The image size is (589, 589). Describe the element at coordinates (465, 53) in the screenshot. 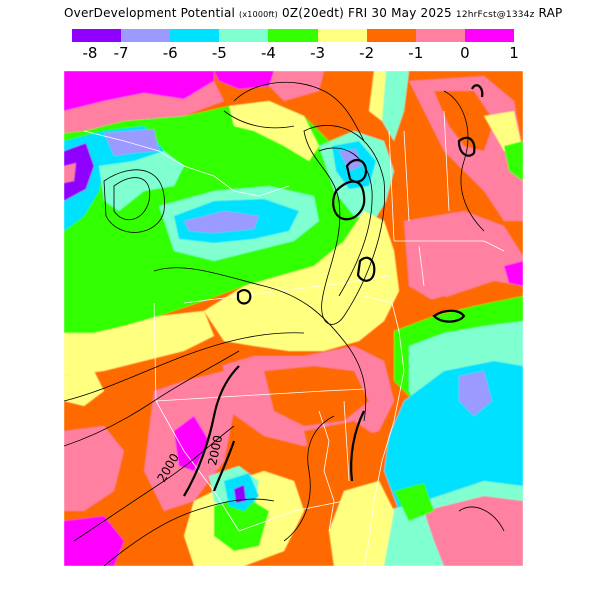

I see `color-scale-label: 0` at that location.